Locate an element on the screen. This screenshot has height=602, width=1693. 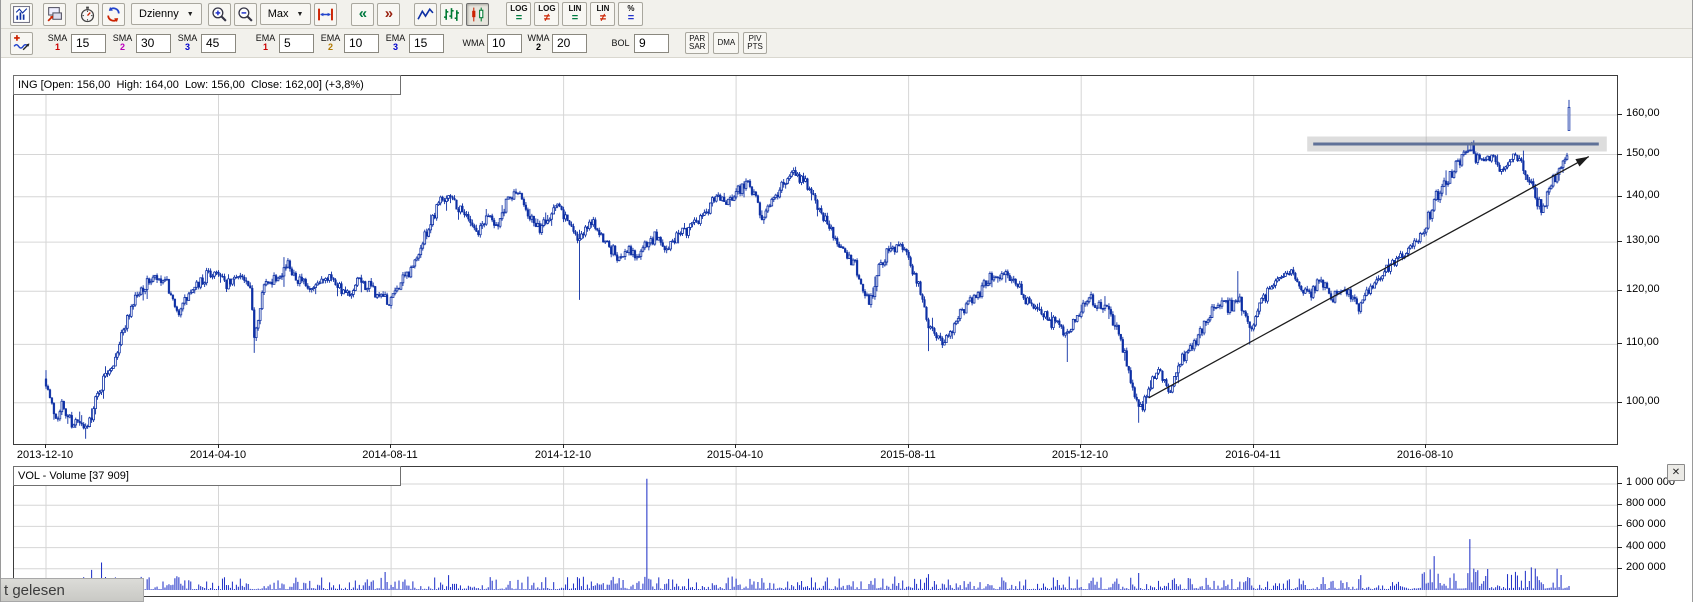
zoom-range-icon is located at coordinates (325, 14).